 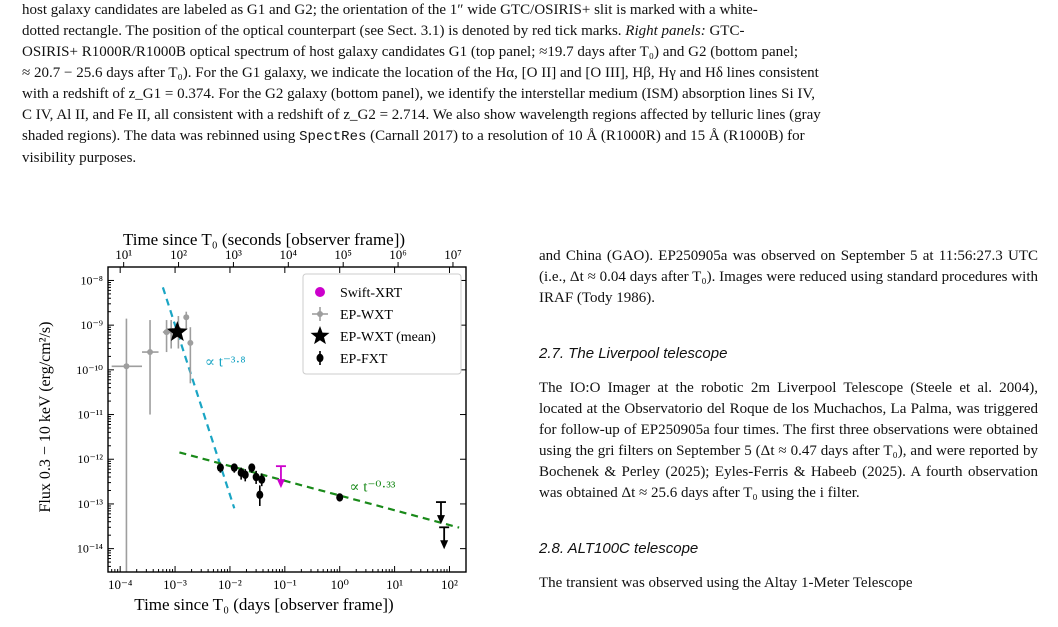 I want to click on x-tick-label: 10⁰, so click(x=340, y=584).